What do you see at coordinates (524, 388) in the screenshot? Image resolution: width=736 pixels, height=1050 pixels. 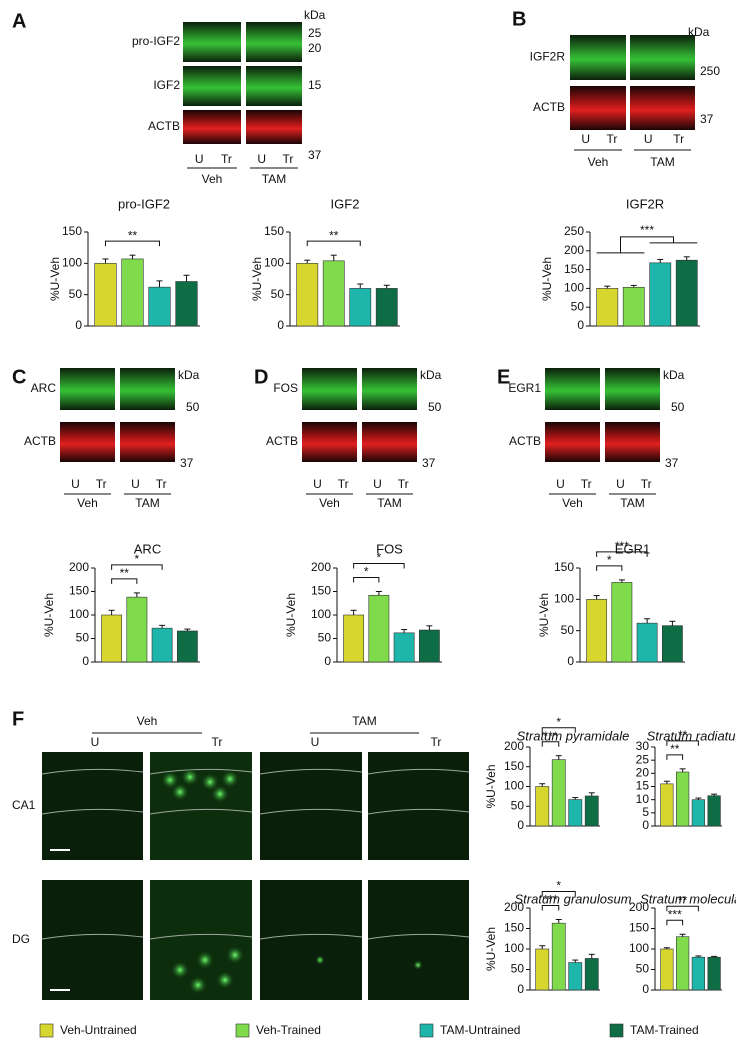 I see `blot-row-label: EGR1` at bounding box center [524, 388].